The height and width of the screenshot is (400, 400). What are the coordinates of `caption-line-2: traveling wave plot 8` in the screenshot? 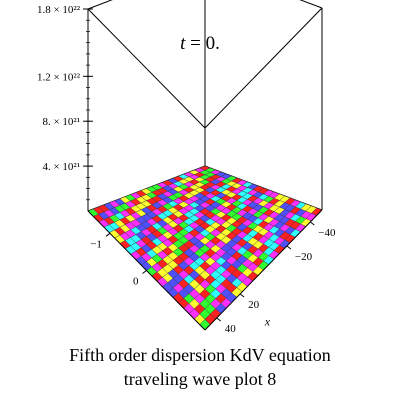 It's located at (200, 379).